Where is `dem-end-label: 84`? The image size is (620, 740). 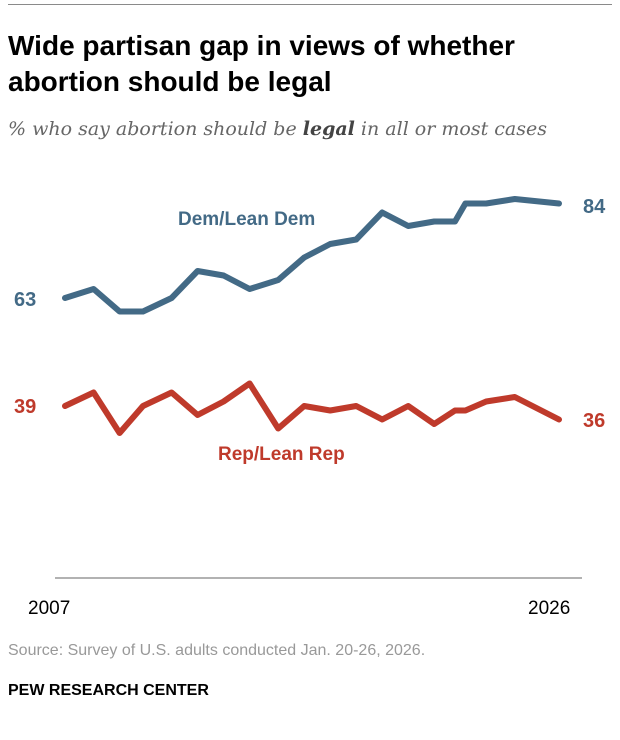
dem-end-label: 84 is located at coordinates (594, 207).